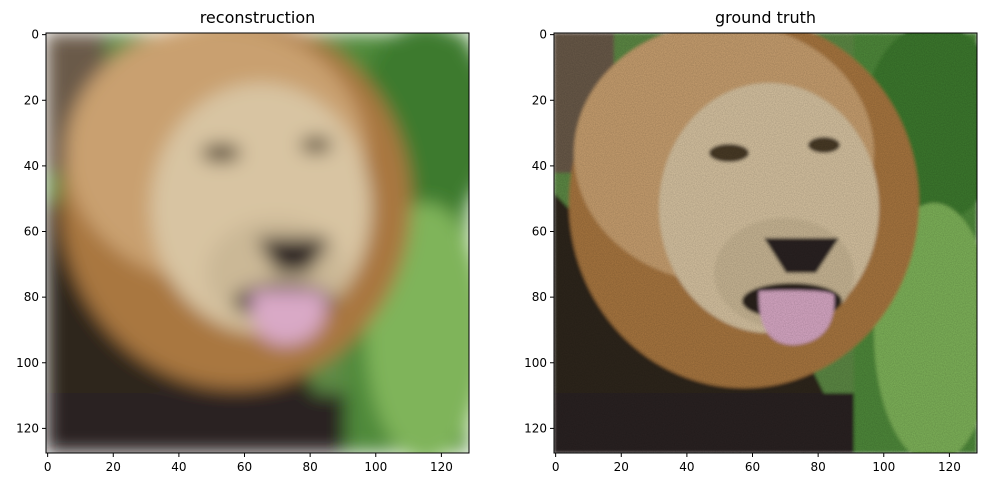  What do you see at coordinates (765, 17) in the screenshot?
I see `panel-title: ground truth` at bounding box center [765, 17].